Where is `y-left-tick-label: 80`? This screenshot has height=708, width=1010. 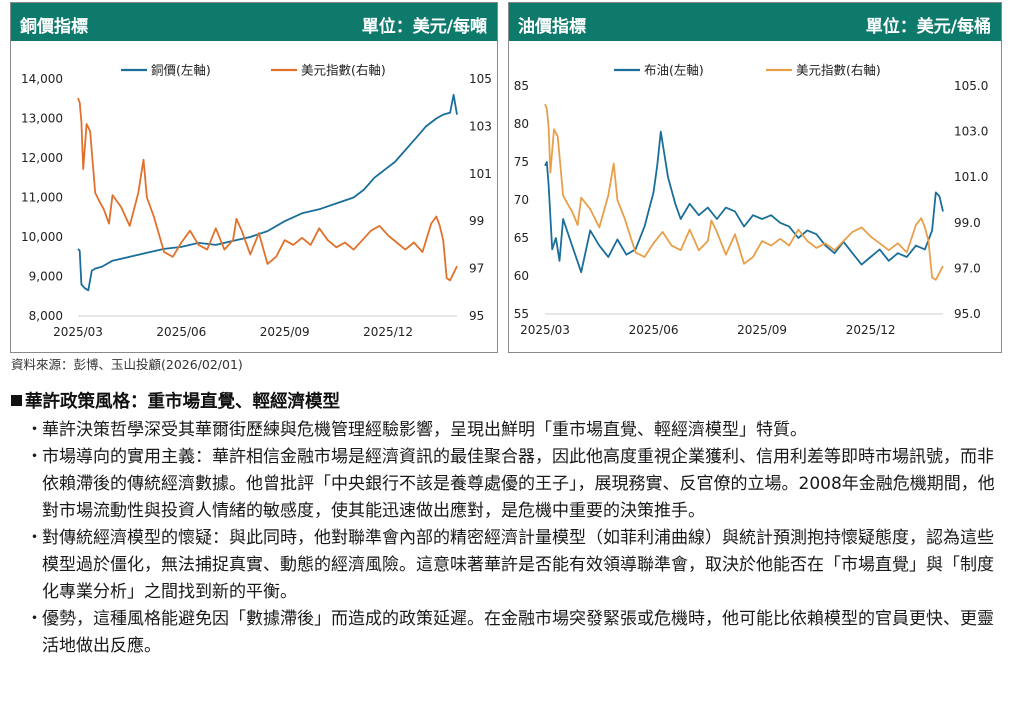 y-left-tick-label: 80 is located at coordinates (521, 124).